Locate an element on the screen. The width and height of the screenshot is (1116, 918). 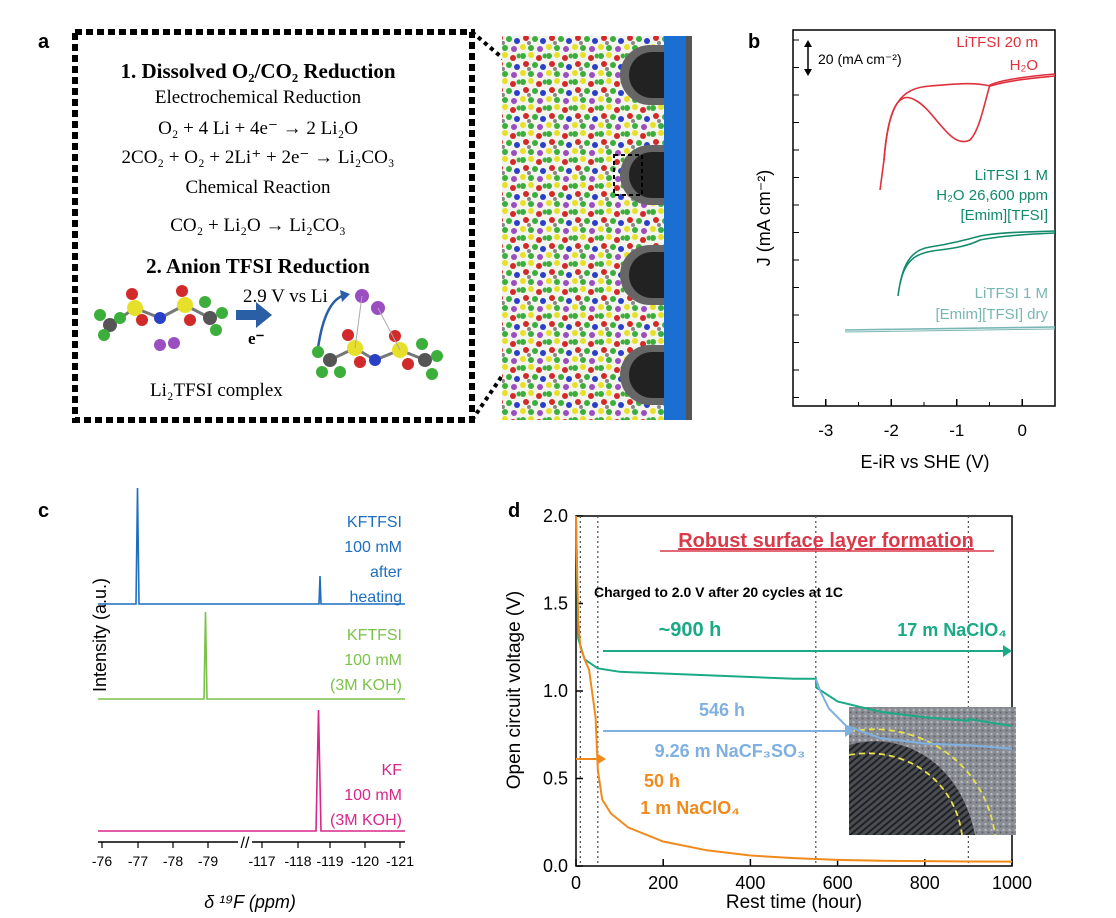
c-xtick-label: -117 is located at coordinates (262, 861).